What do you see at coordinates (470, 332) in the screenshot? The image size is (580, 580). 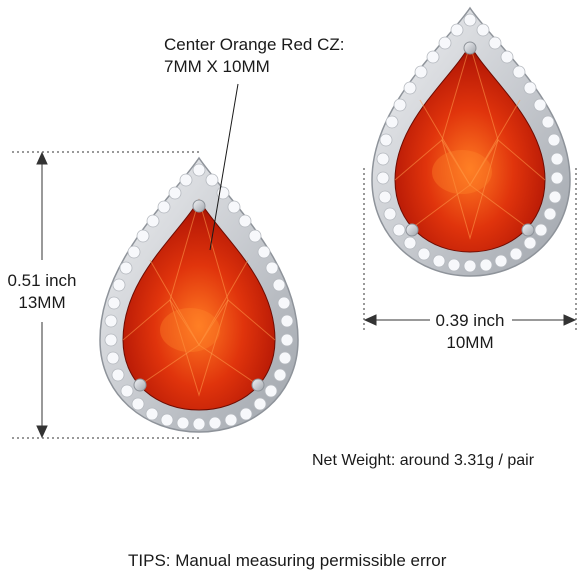 I see `width-label: 0.39 inch 10MM` at bounding box center [470, 332].